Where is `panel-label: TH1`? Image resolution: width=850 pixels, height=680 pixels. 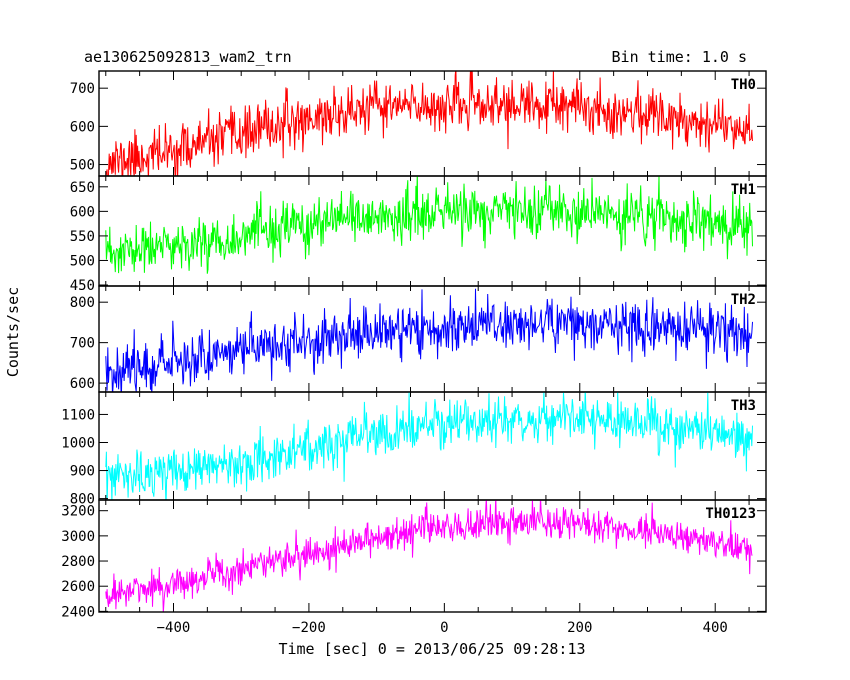
panel-label: TH1 is located at coordinates (743, 190).